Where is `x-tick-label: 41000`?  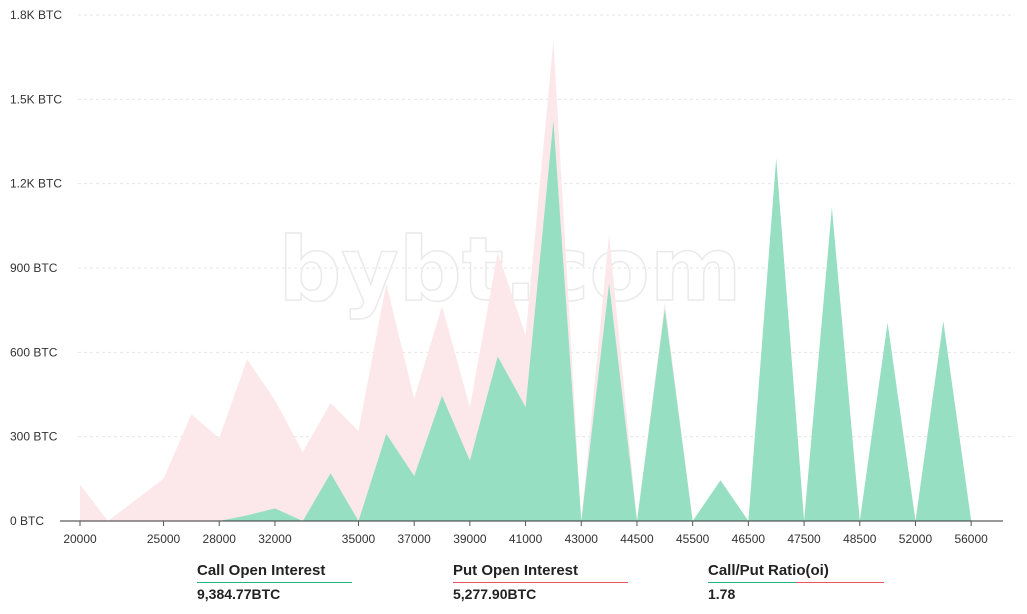 x-tick-label: 41000 is located at coordinates (526, 539).